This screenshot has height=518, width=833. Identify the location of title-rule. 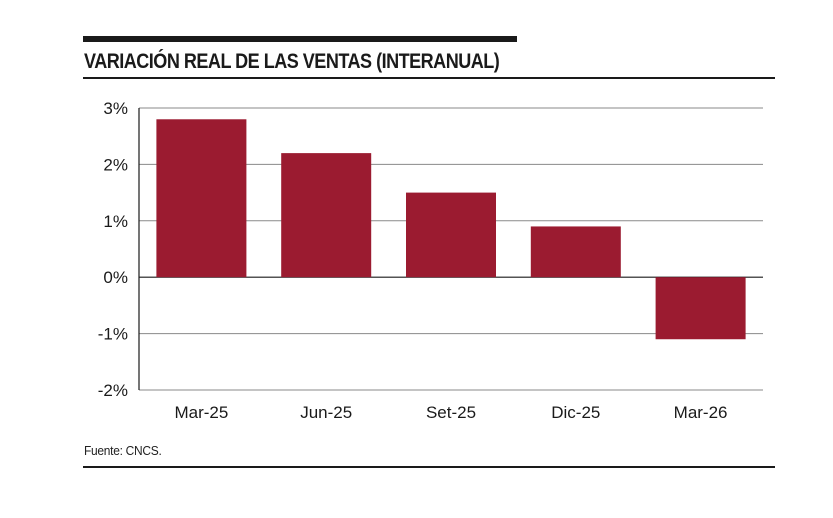
(429, 78).